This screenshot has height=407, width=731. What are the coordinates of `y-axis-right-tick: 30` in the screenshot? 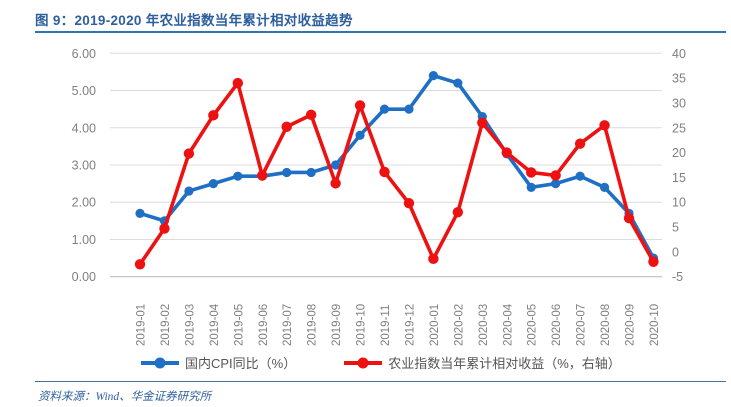 It's located at (679, 103).